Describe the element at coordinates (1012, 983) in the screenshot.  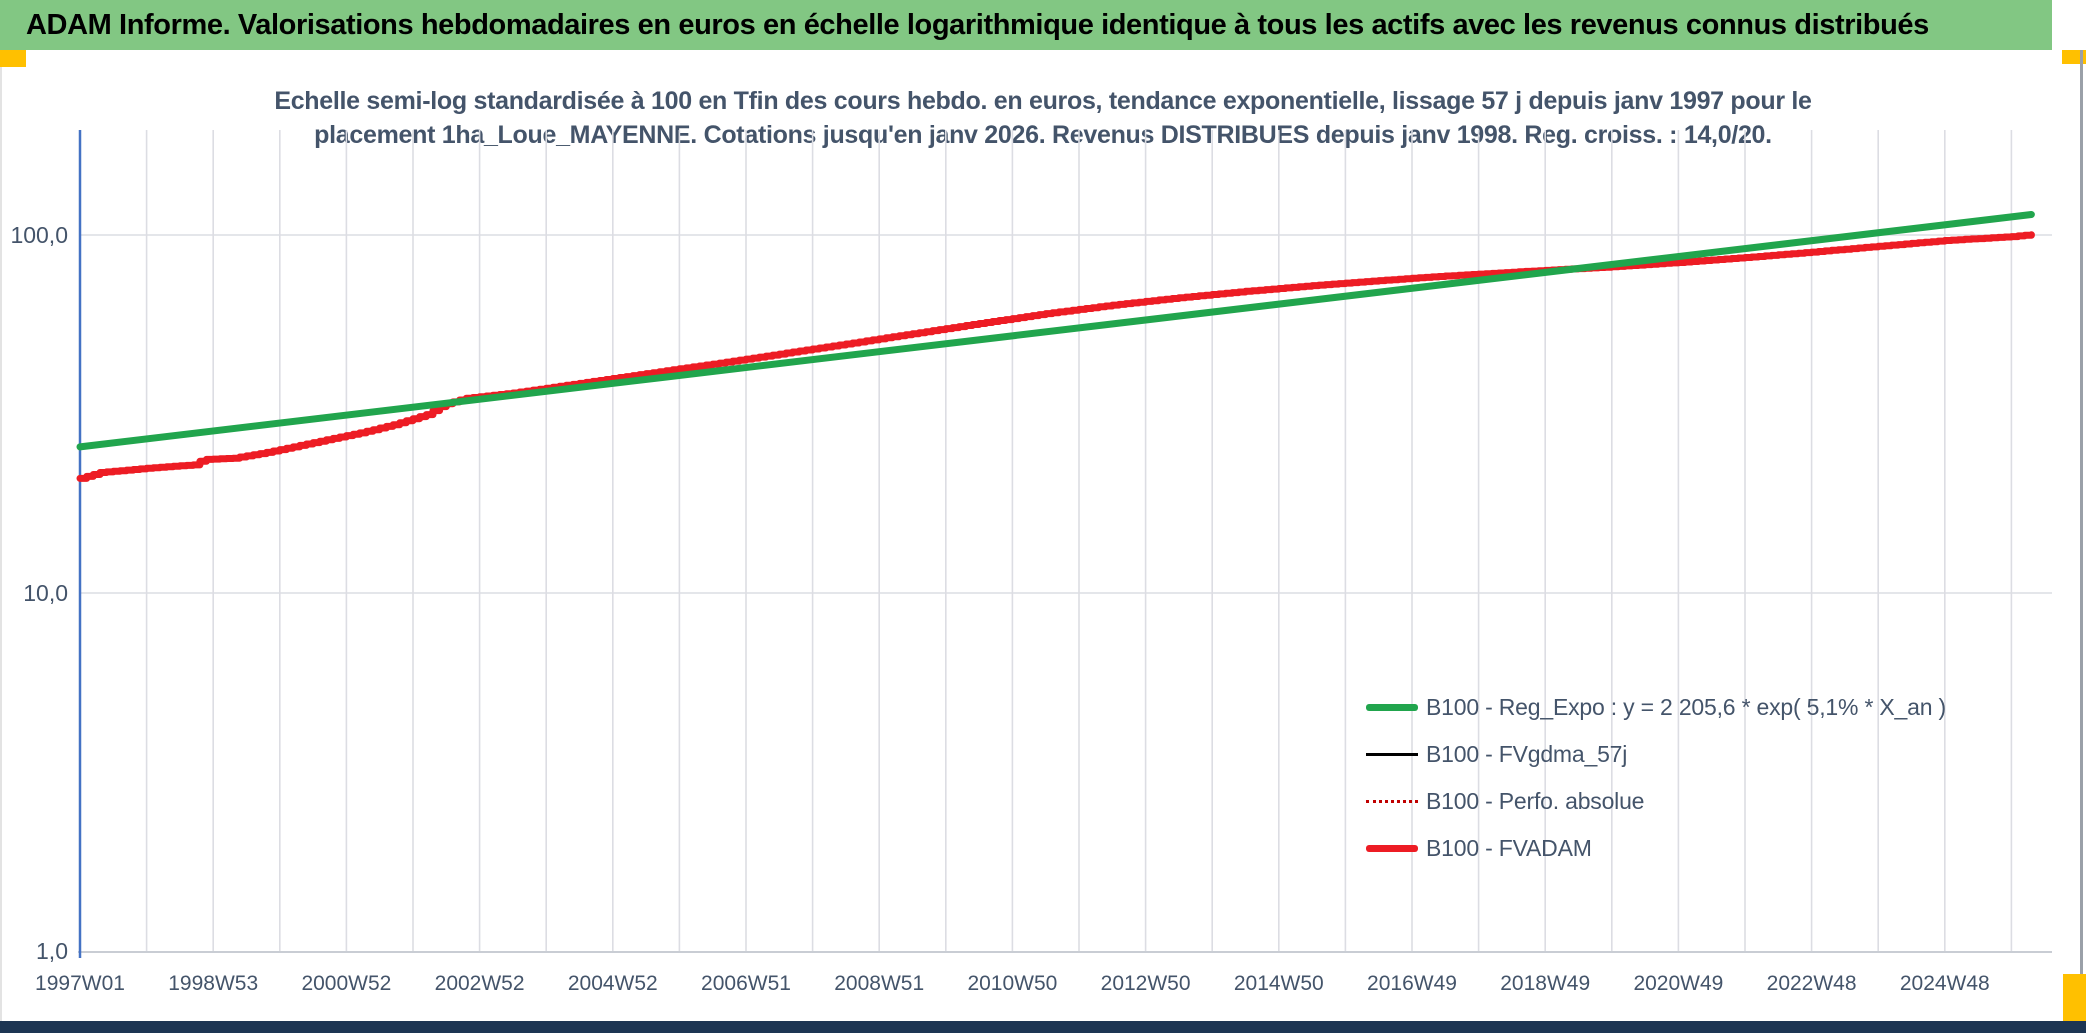
I see `x-axis-tick-label: 2010W50` at that location.